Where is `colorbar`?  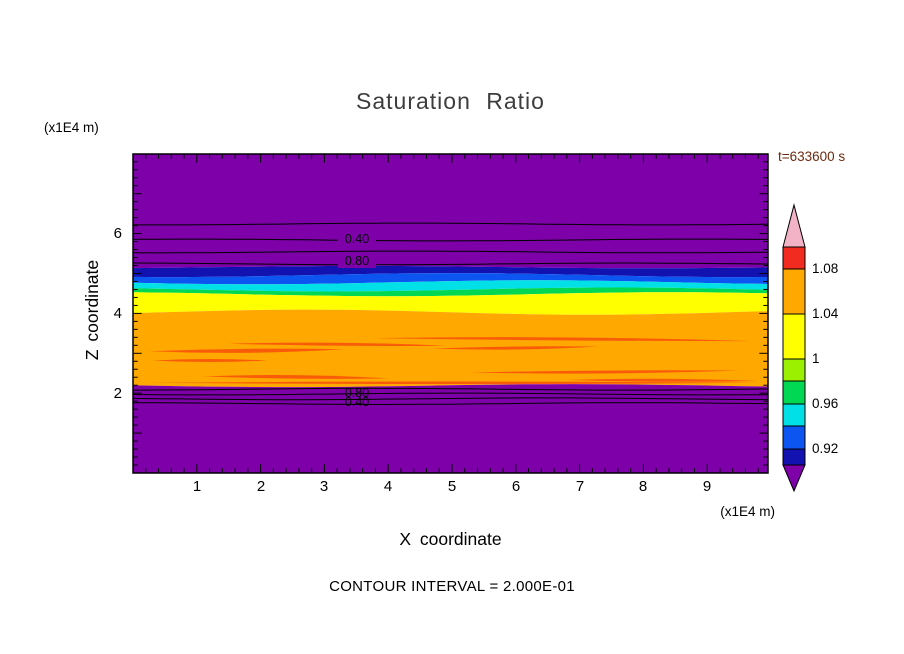
colorbar is located at coordinates (794, 348).